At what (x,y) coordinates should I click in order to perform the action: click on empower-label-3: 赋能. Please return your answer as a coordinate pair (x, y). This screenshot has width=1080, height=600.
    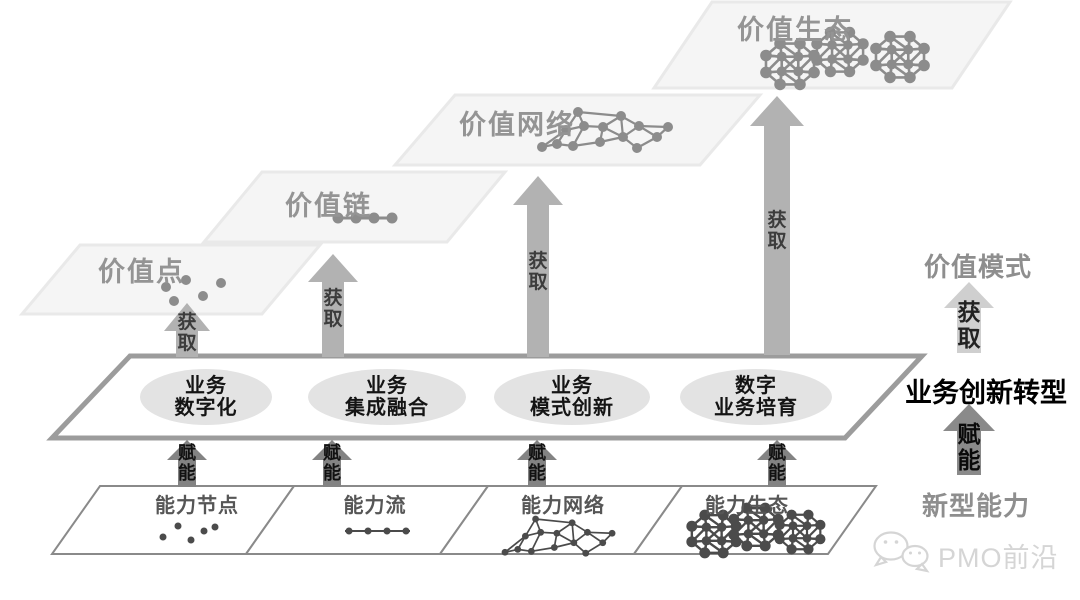
    Looking at the image, I should click on (537, 463).